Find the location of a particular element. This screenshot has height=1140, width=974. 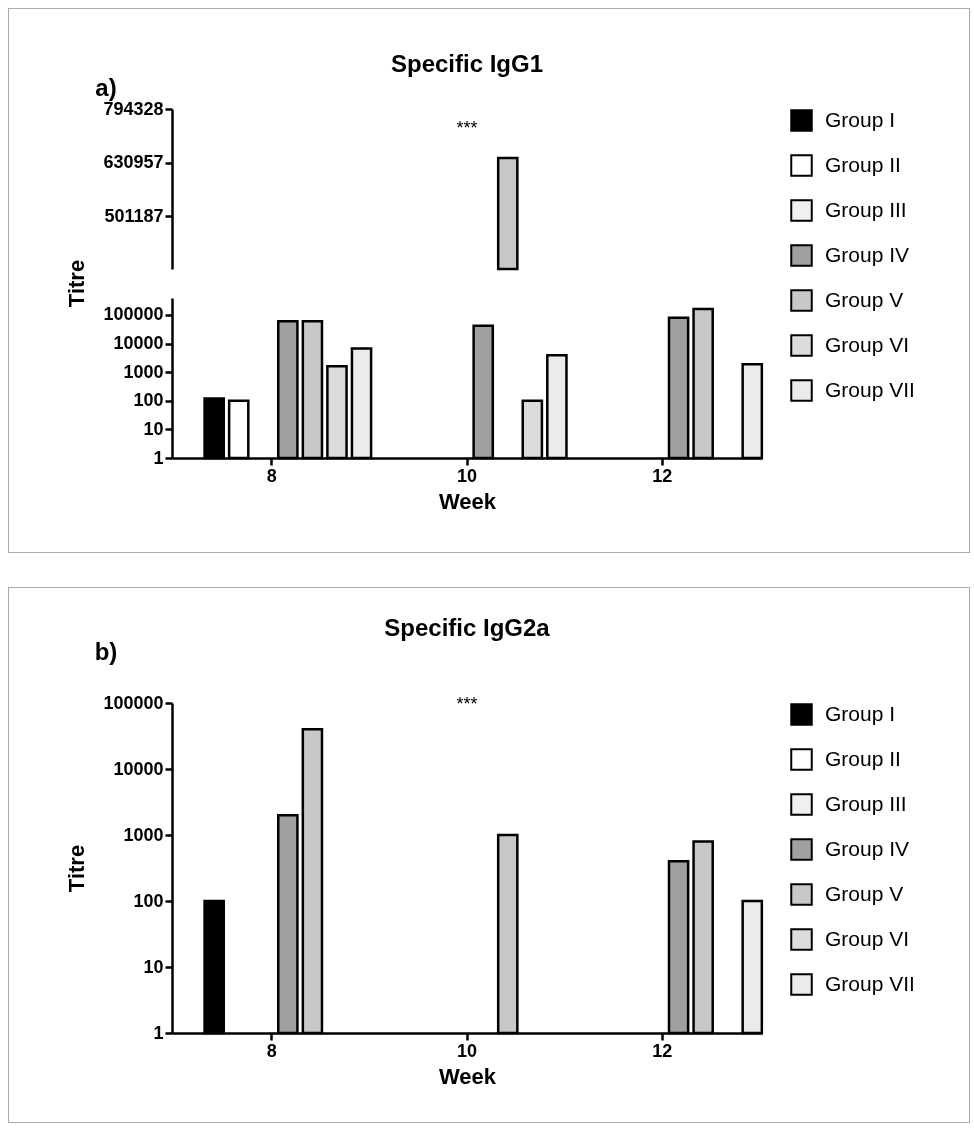

chart-title: Specific IgG1 is located at coordinates (467, 63).